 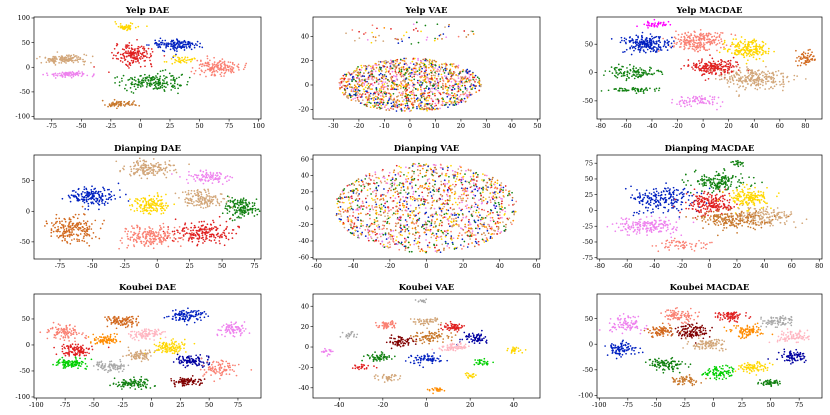 I want to click on x-tick-label: 0, so click(x=410, y=126).